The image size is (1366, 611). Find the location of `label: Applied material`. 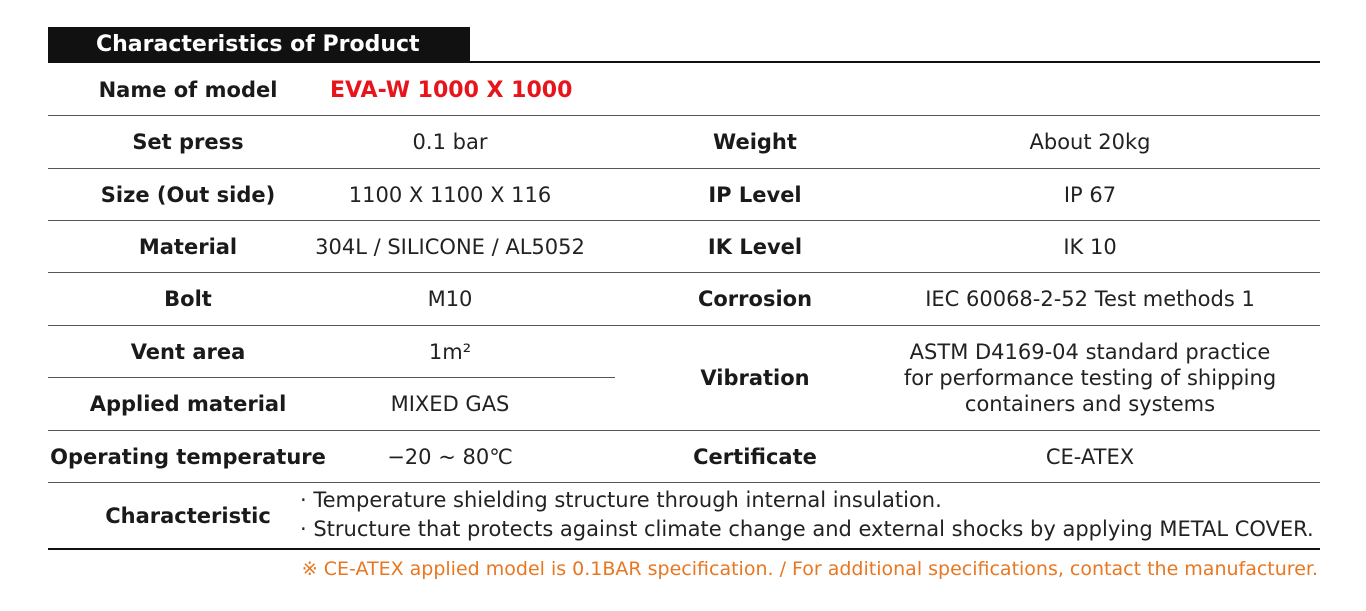

label: Applied material is located at coordinates (188, 404).